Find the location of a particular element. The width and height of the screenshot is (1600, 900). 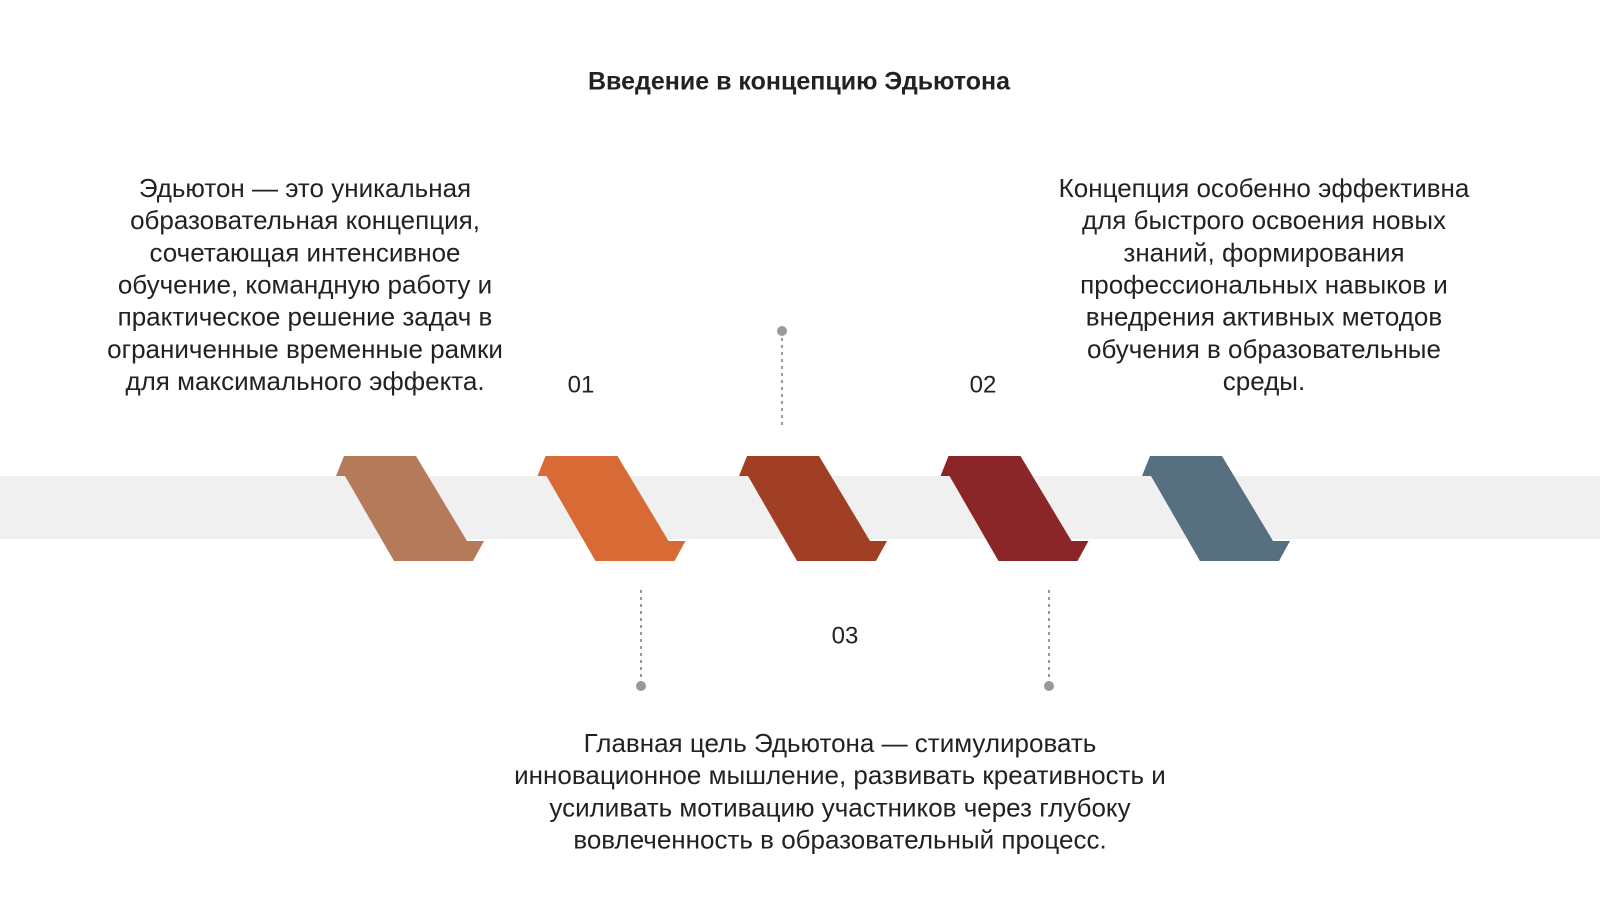

step-text: для максимального эффекта. is located at coordinates (304, 381).